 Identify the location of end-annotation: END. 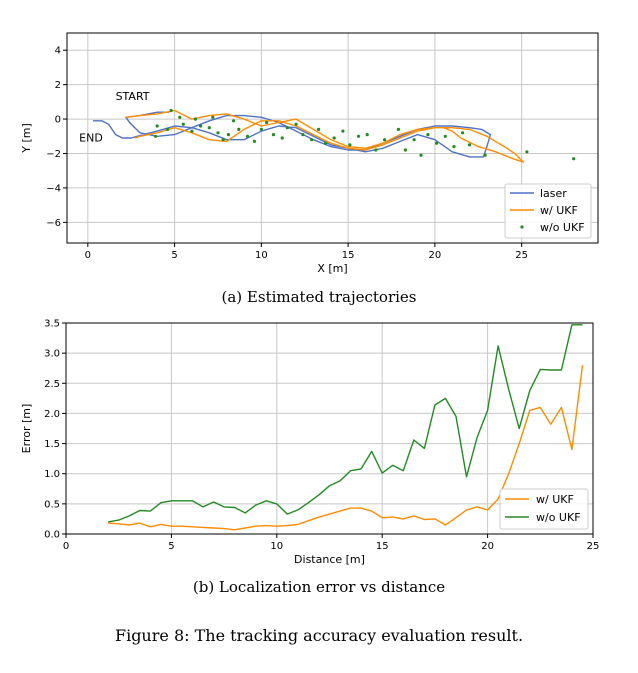
(91, 137).